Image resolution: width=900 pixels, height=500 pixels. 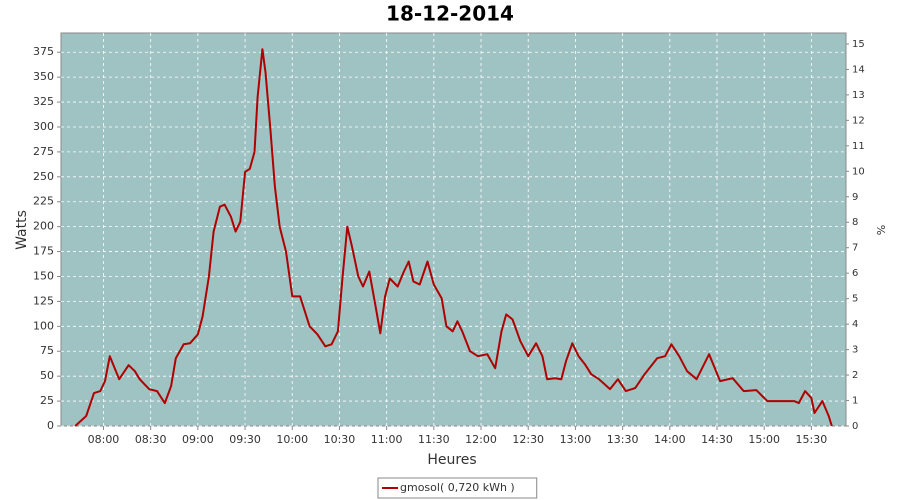 What do you see at coordinates (764, 439) in the screenshot?
I see `x-tick-label: 15:00` at bounding box center [764, 439].